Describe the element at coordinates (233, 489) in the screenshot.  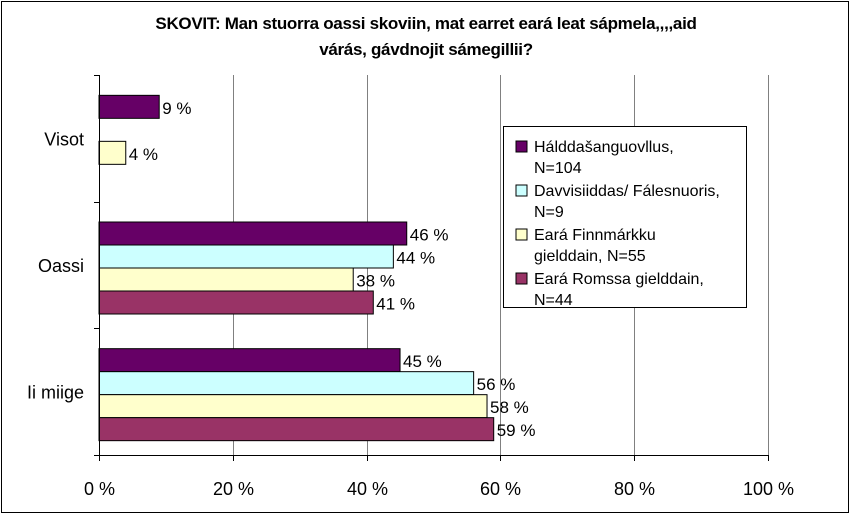
I see `x-tick-label: 20 %` at that location.